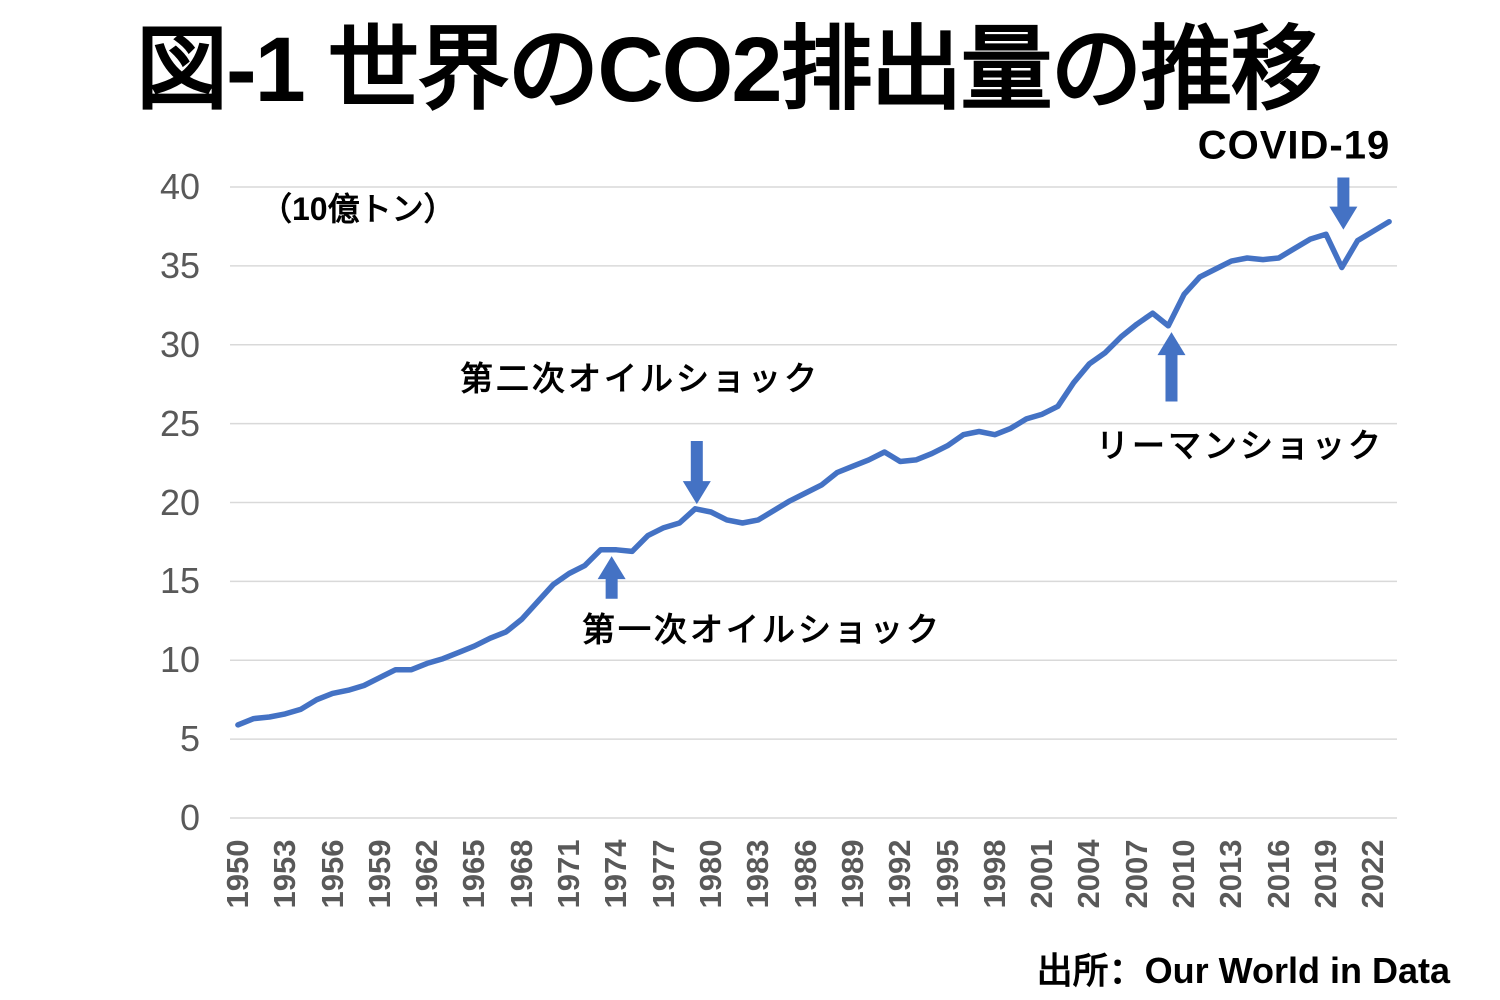 The width and height of the screenshot is (1500, 1000). I want to click on y-tick-25: 25, so click(179, 423).